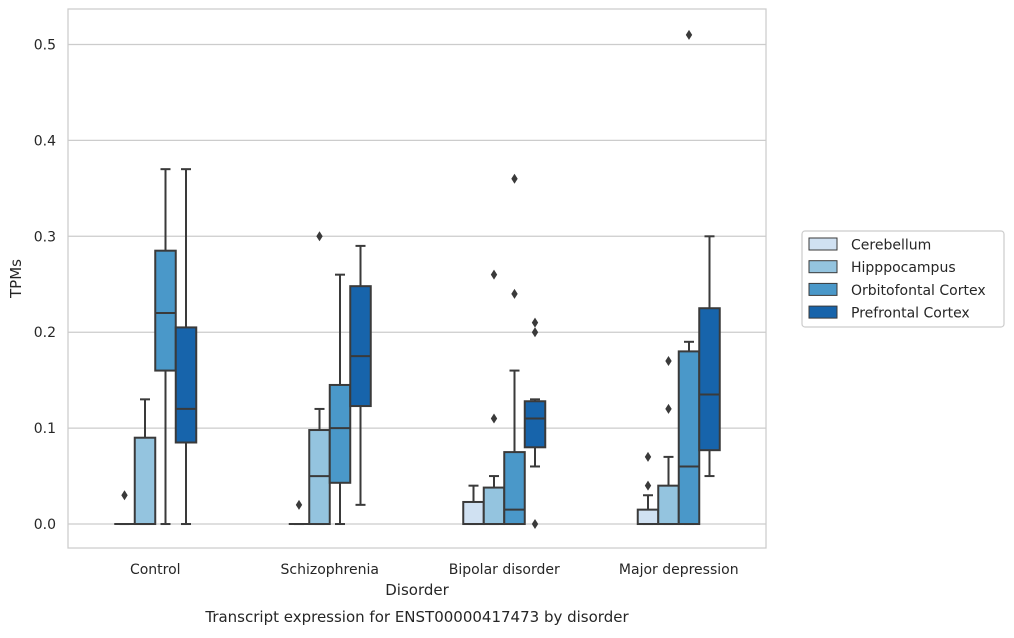  What do you see at coordinates (45, 45) in the screenshot?
I see `y-tick-label: 0.5` at bounding box center [45, 45].